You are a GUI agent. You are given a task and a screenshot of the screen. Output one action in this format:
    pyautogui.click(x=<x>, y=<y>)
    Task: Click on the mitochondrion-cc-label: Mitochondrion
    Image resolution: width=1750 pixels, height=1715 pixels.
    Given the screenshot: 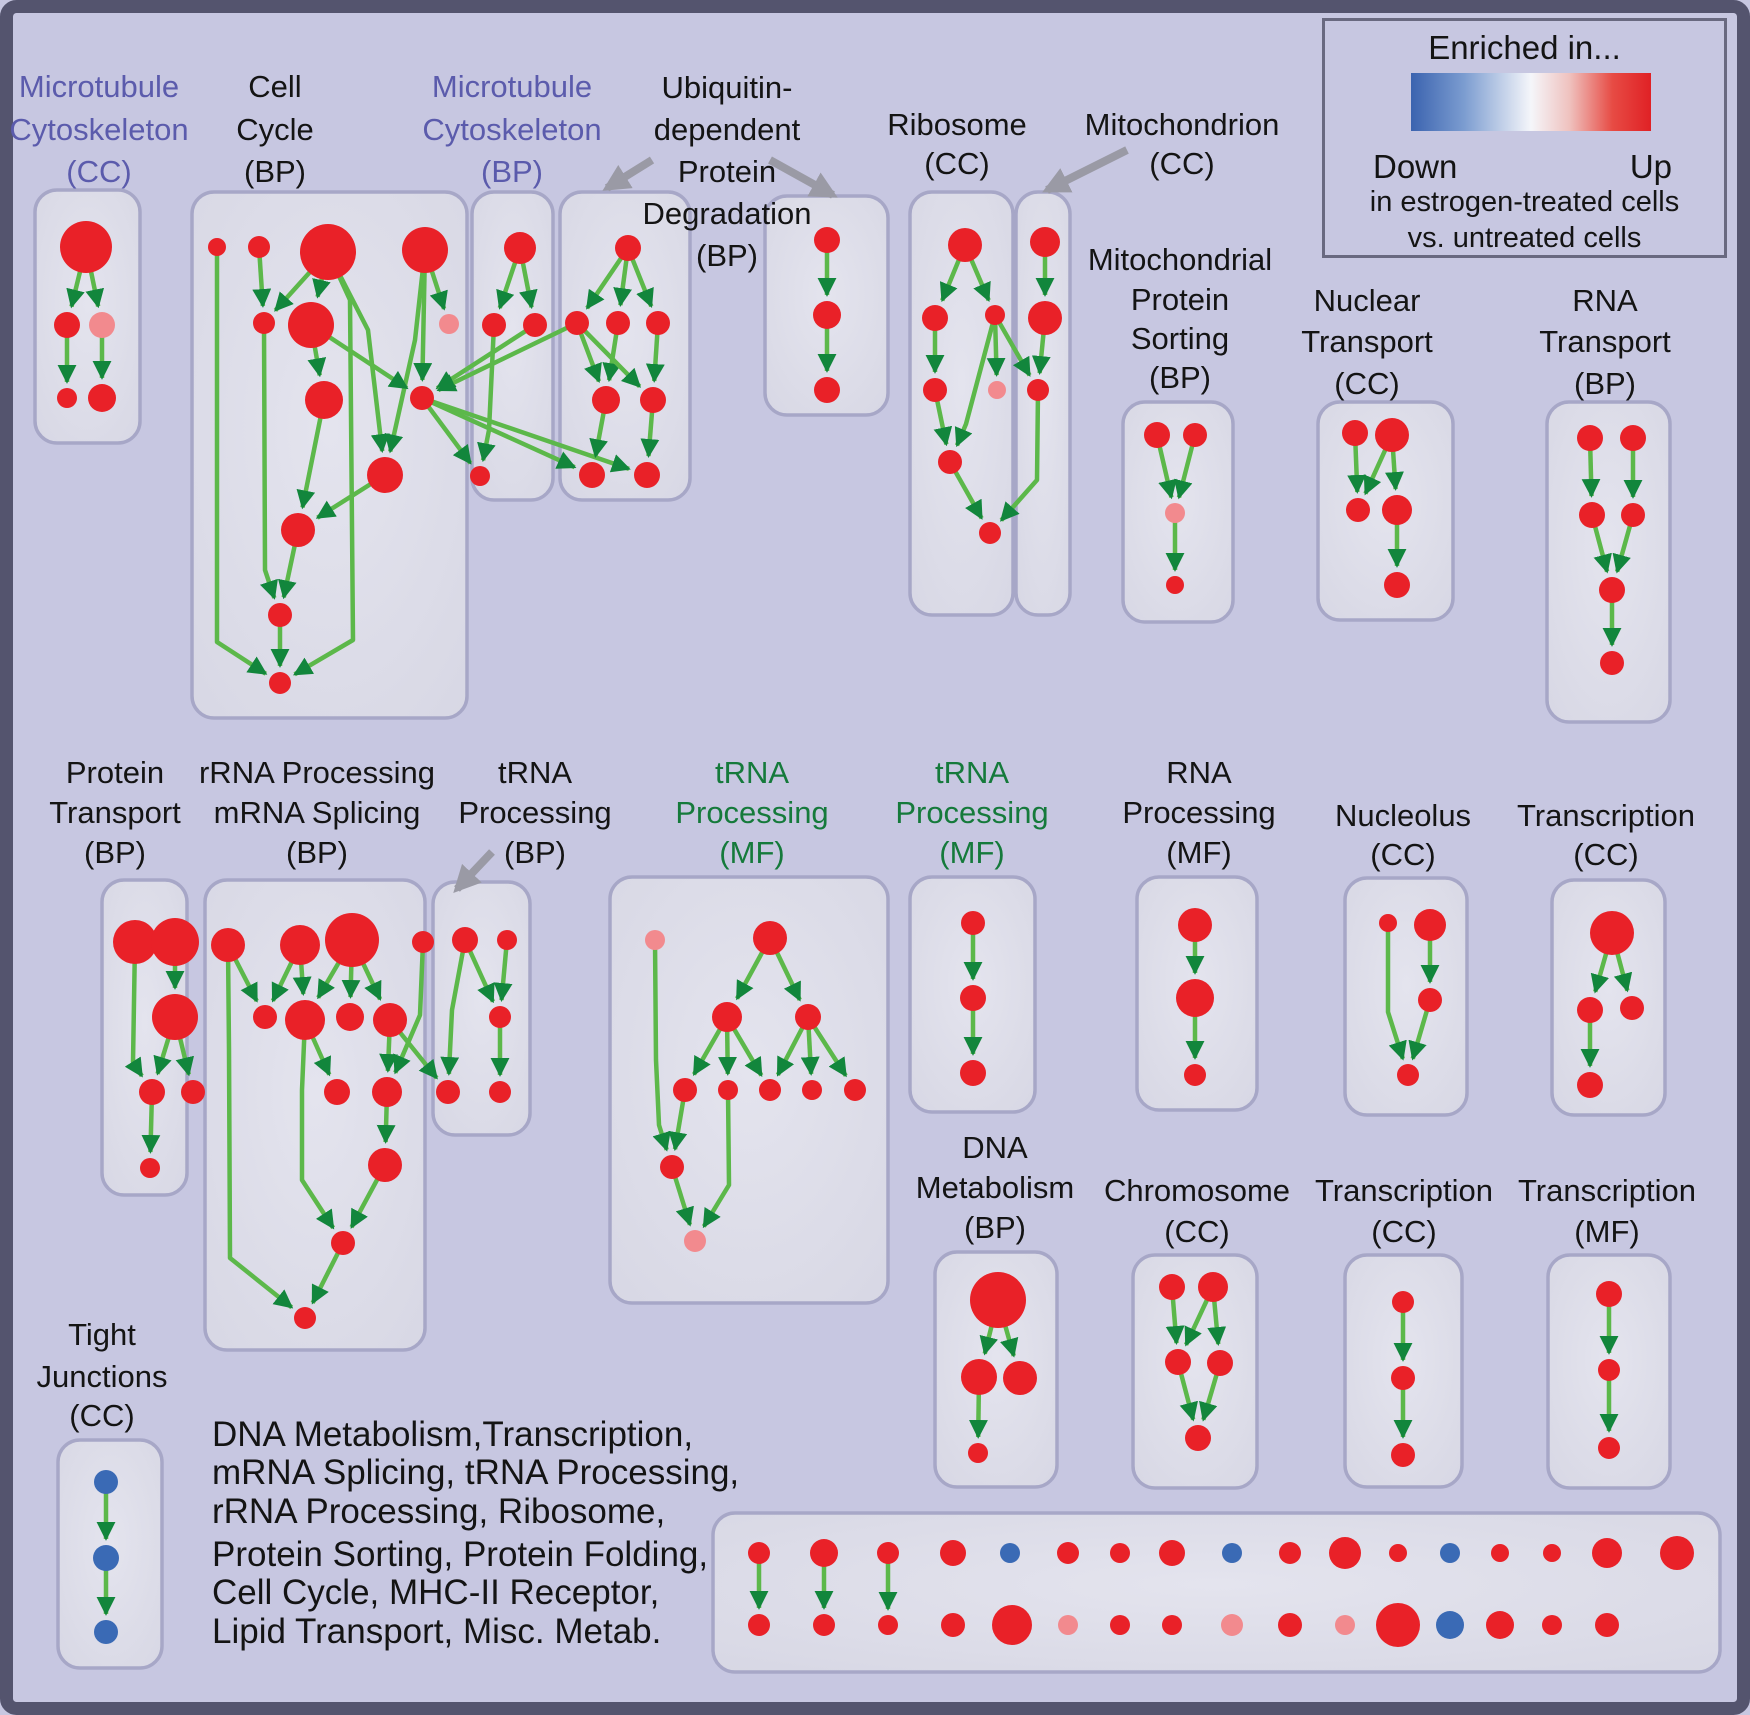 What is the action you would take?
    pyautogui.click(x=1182, y=124)
    